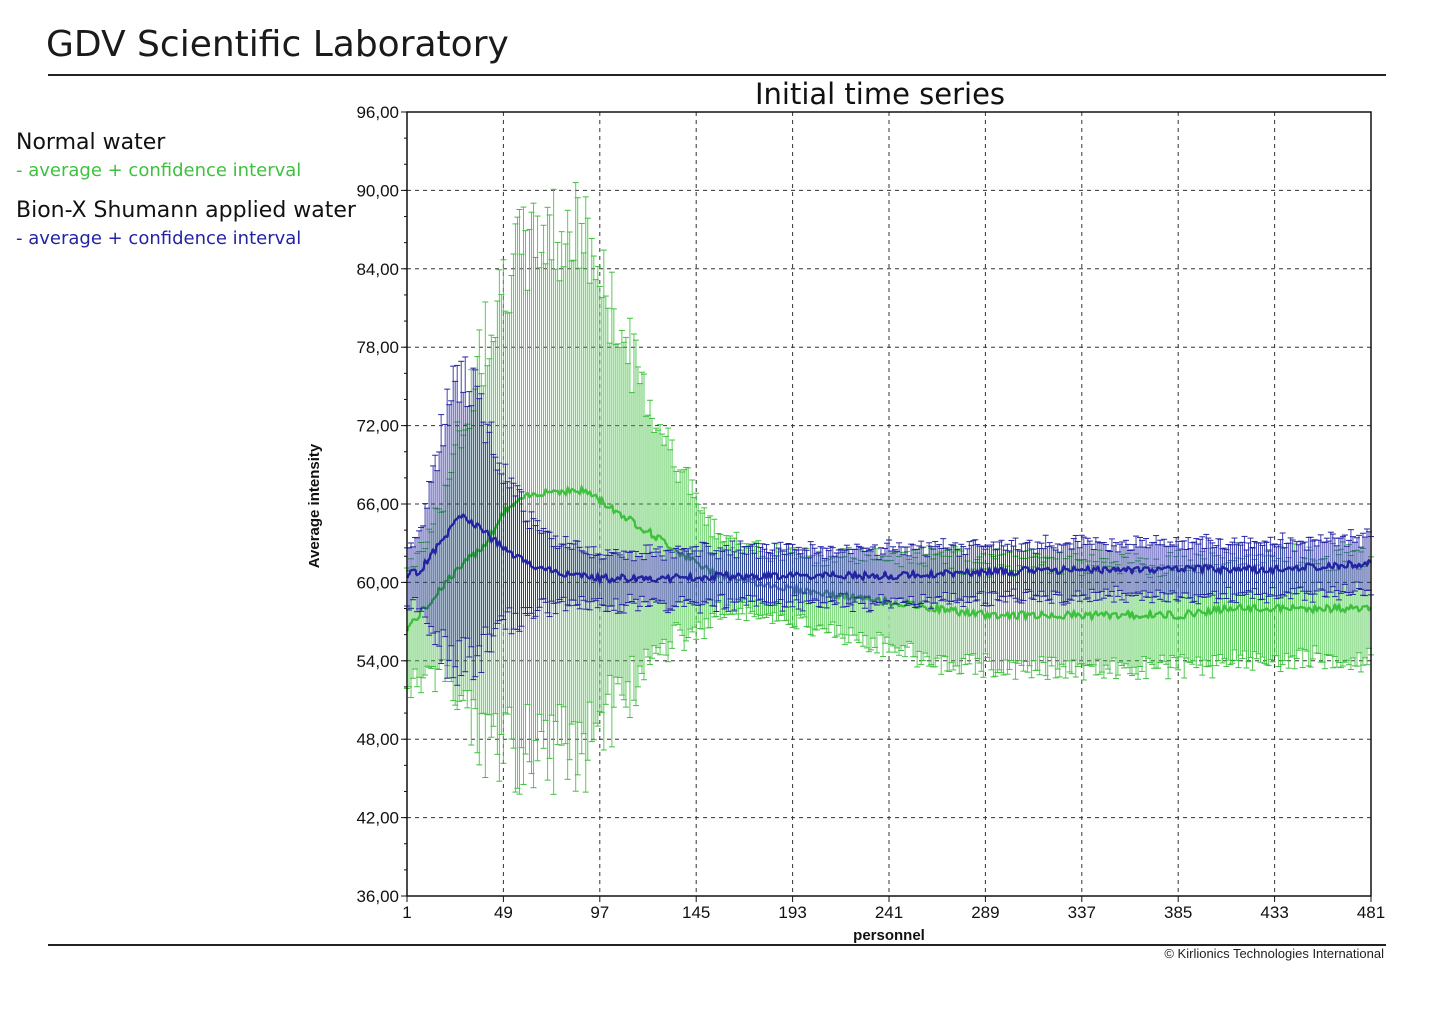  Describe the element at coordinates (377, 190) in the screenshot. I see `y-tick-label: 90,00` at that location.